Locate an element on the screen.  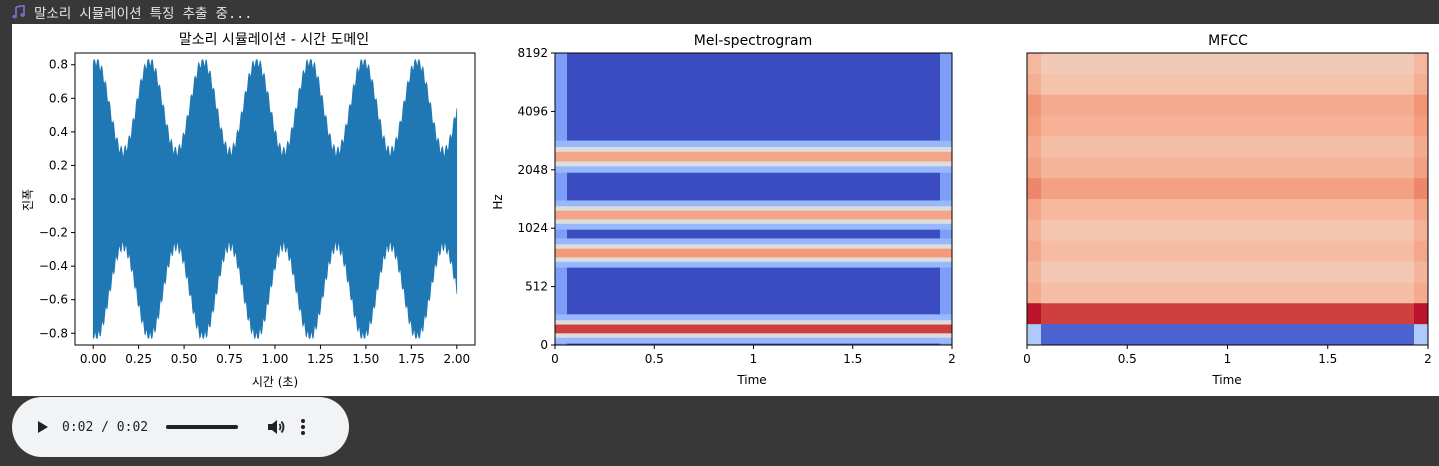
mel-xtick-label: 0.5 is located at coordinates (654, 359).